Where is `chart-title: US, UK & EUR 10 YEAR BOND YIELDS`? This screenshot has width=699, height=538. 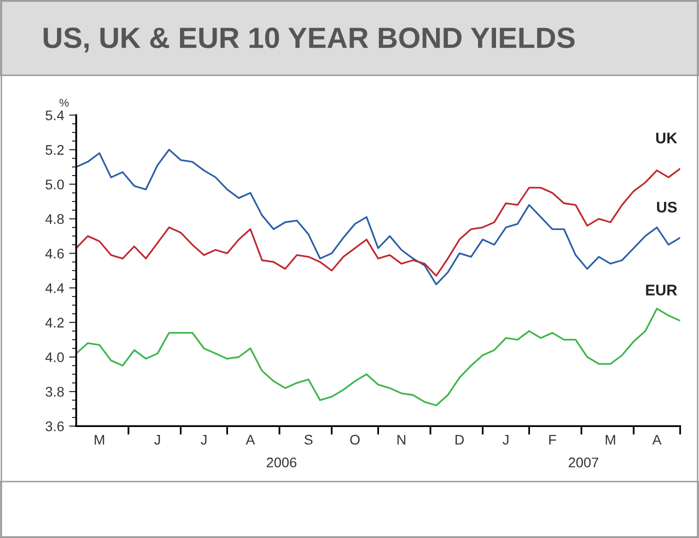 chart-title: US, UK & EUR 10 YEAR BOND YIELDS is located at coordinates (309, 40).